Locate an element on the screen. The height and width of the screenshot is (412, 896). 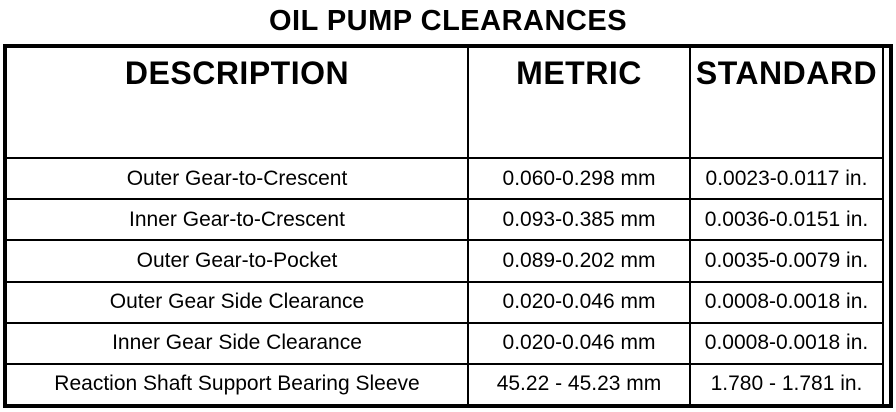
cell-standard: 0.0036-0.0151 in. is located at coordinates (786, 220).